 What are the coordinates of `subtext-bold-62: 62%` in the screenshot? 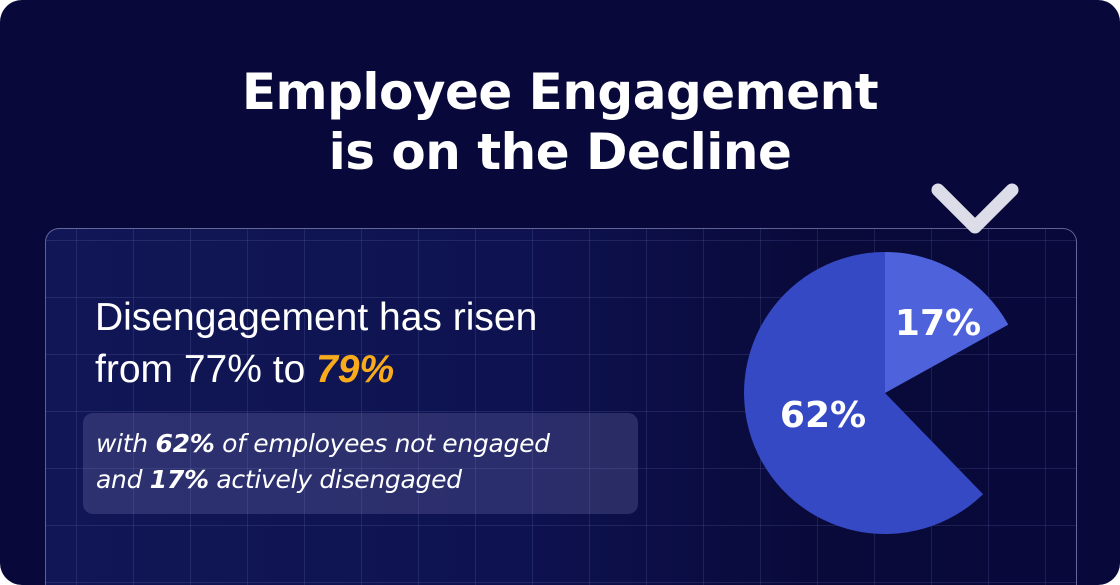 It's located at (185, 443).